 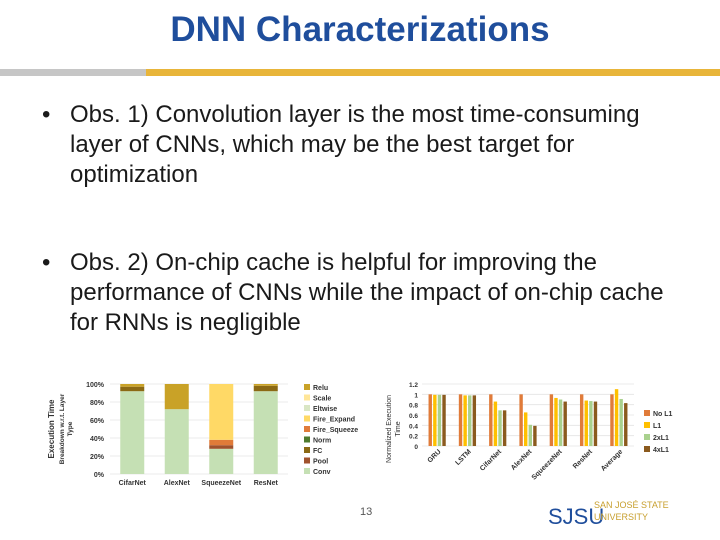 I want to click on logo-main: SJSU, so click(x=576, y=516).